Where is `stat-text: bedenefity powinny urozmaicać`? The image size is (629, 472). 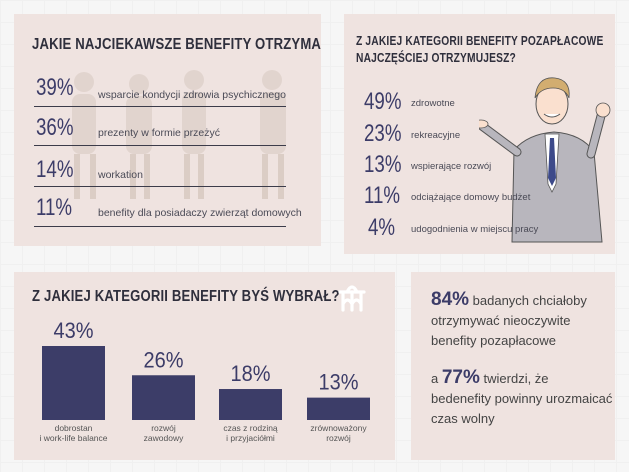
stat-text: bedenefity powinny urozmaicać is located at coordinates (522, 398).